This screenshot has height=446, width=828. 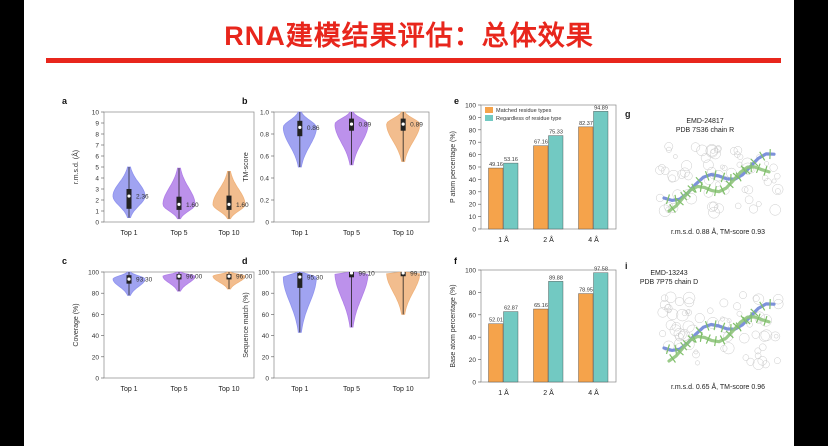 What do you see at coordinates (528, 119) in the screenshot?
I see `legend-label: Regardless of residue type` at bounding box center [528, 119].